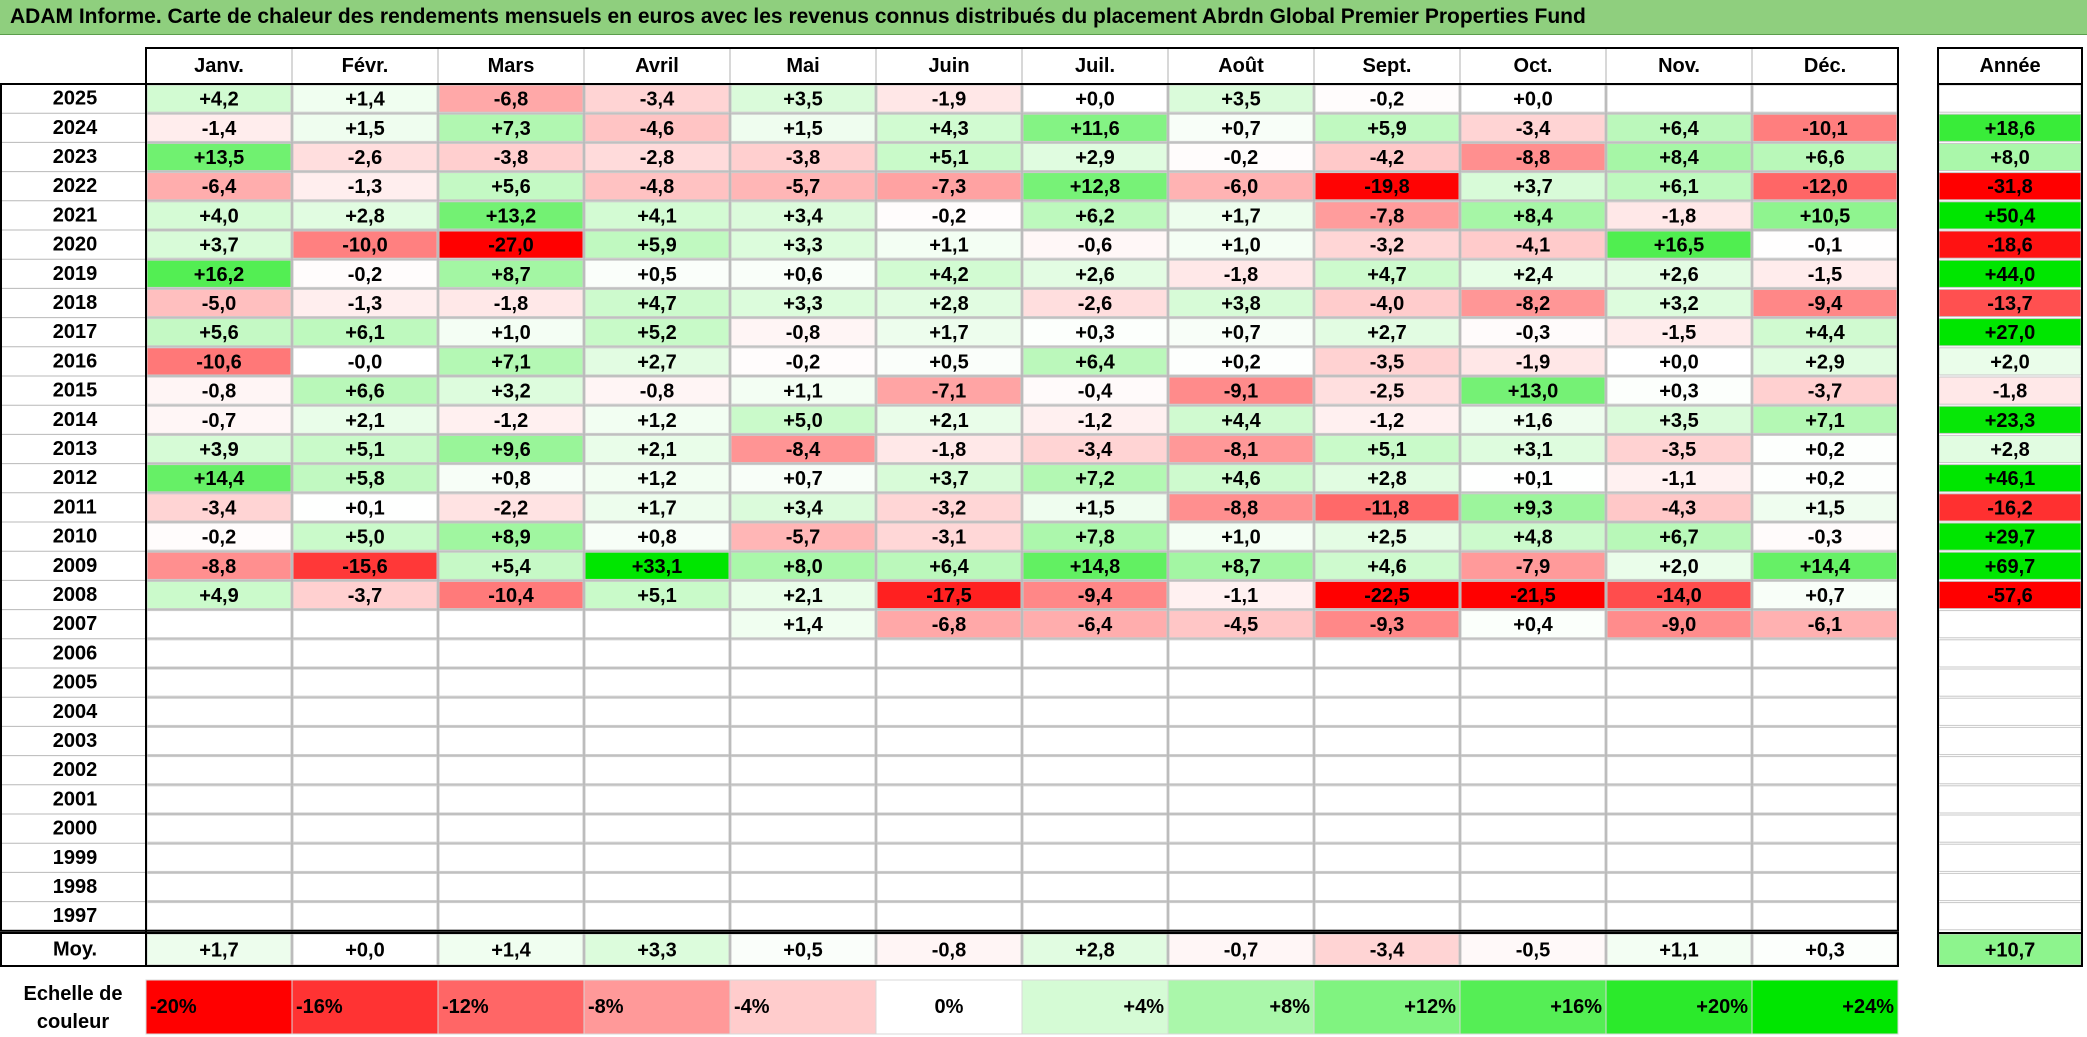 This screenshot has width=2087, height=1037. Describe the element at coordinates (1576, 1007) in the screenshot. I see `scale-value: +16%` at that location.